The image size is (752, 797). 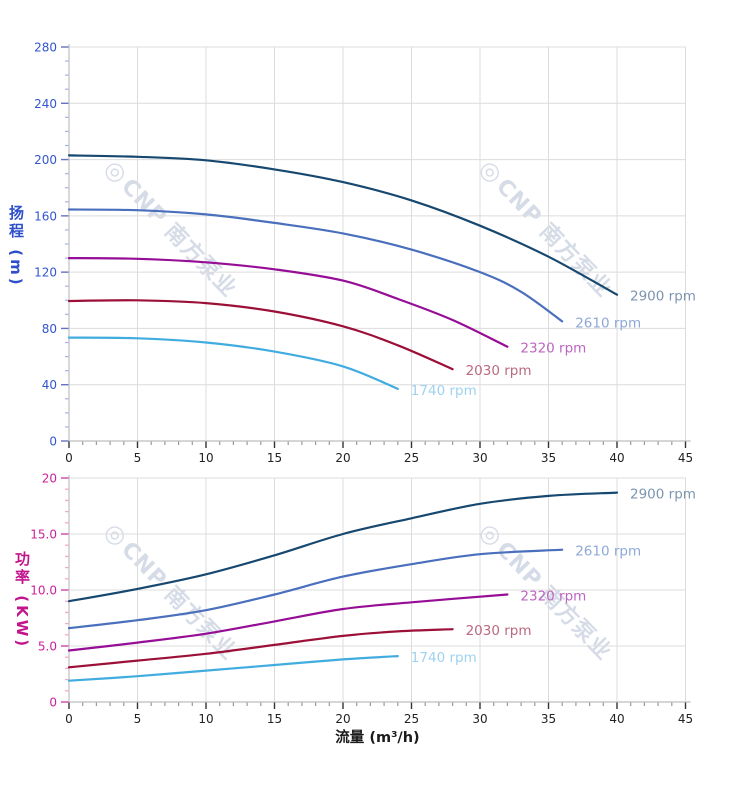 What do you see at coordinates (43, 591) in the screenshot?
I see `y-tick-label: 10.0` at bounding box center [43, 591].